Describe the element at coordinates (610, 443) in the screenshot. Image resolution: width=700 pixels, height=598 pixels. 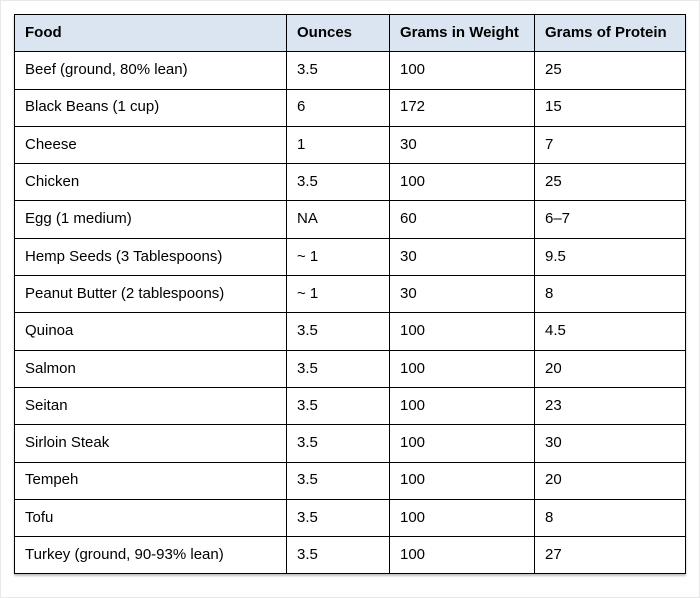
I see `cell-grams-of-protein: 30` at that location.